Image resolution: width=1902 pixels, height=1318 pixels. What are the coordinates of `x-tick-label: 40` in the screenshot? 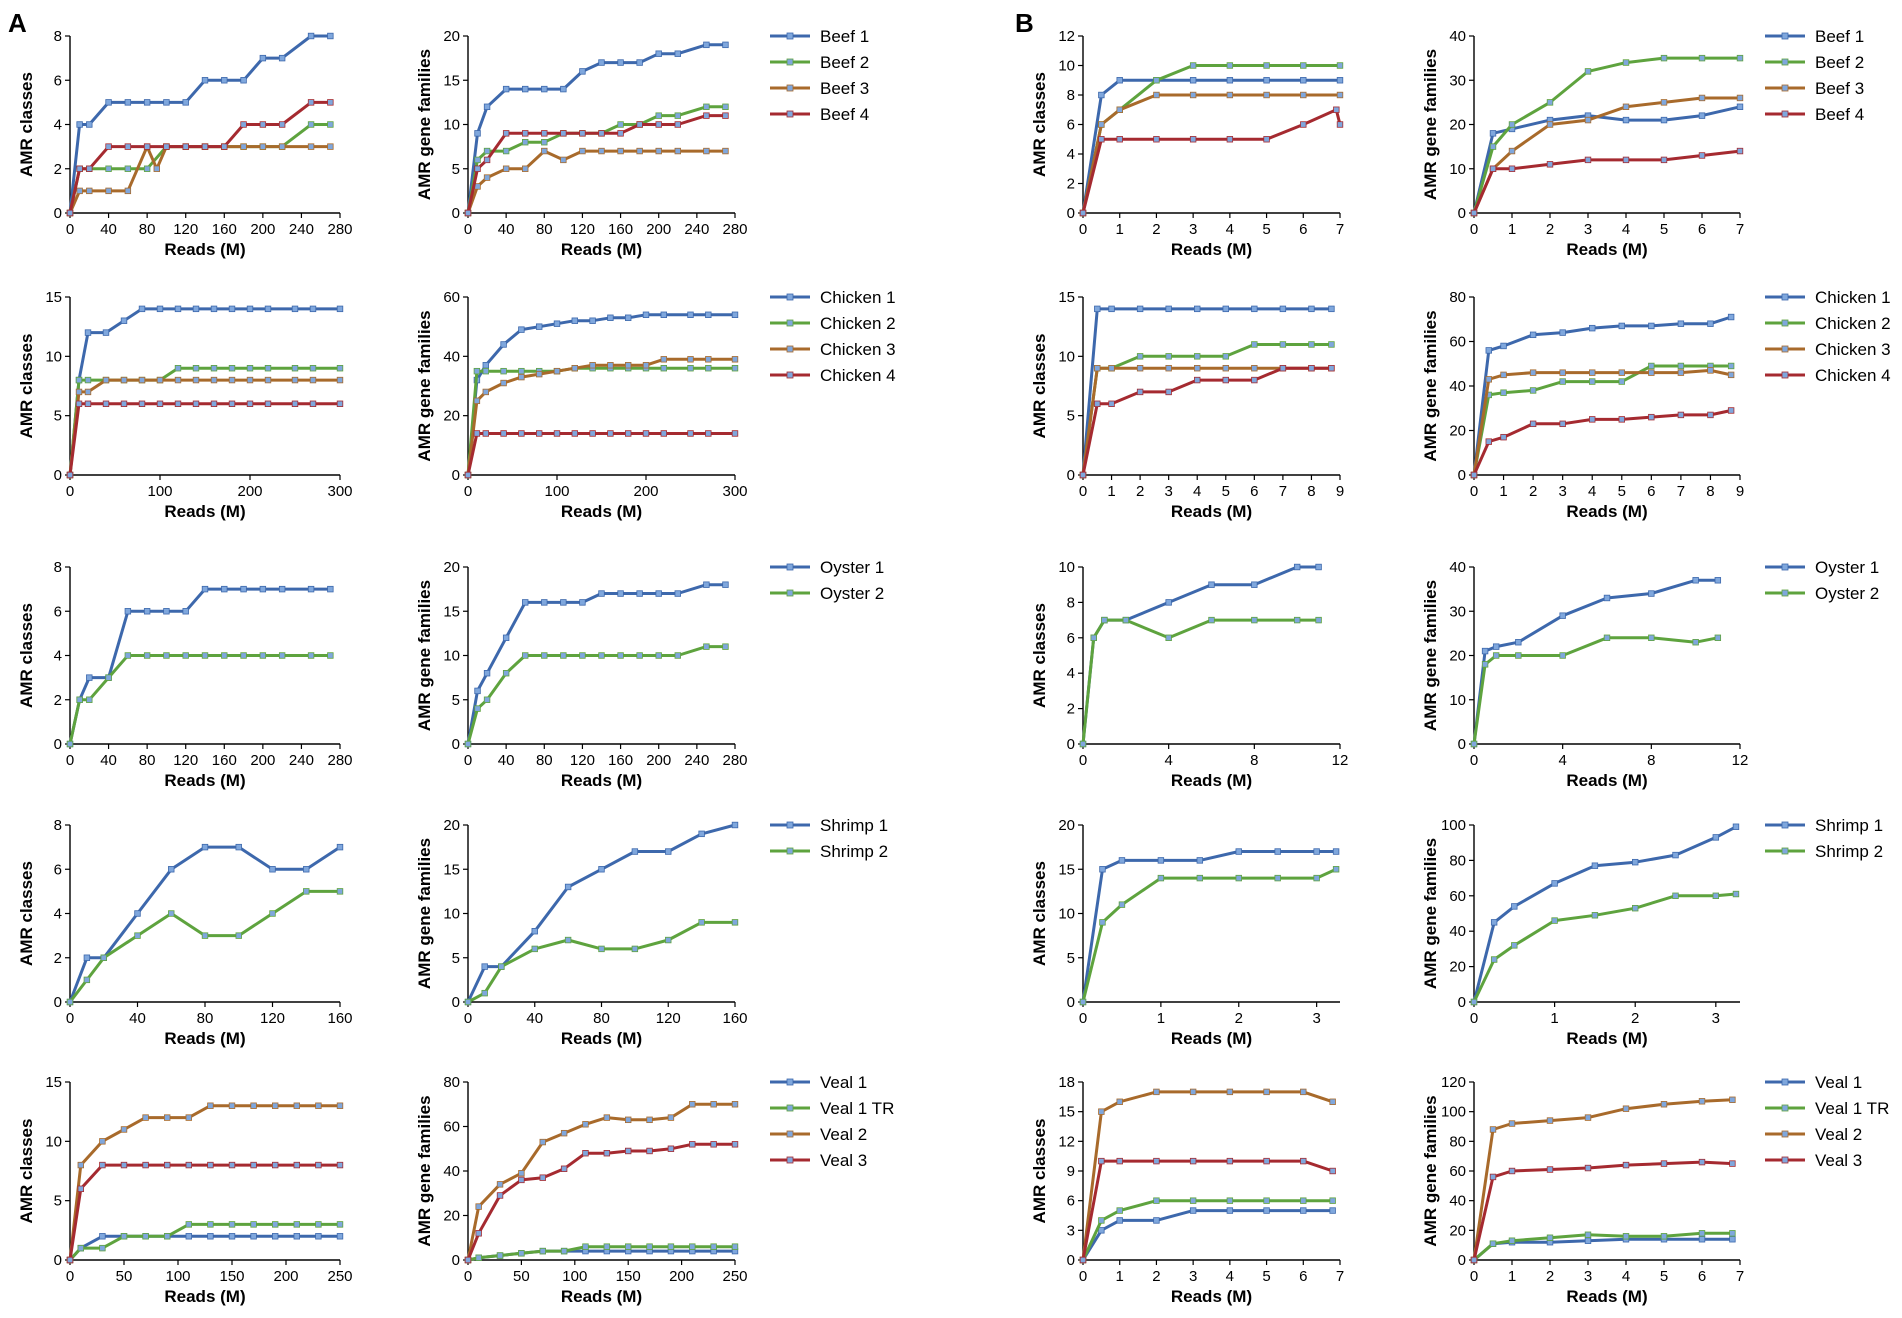 It's located at (506, 760).